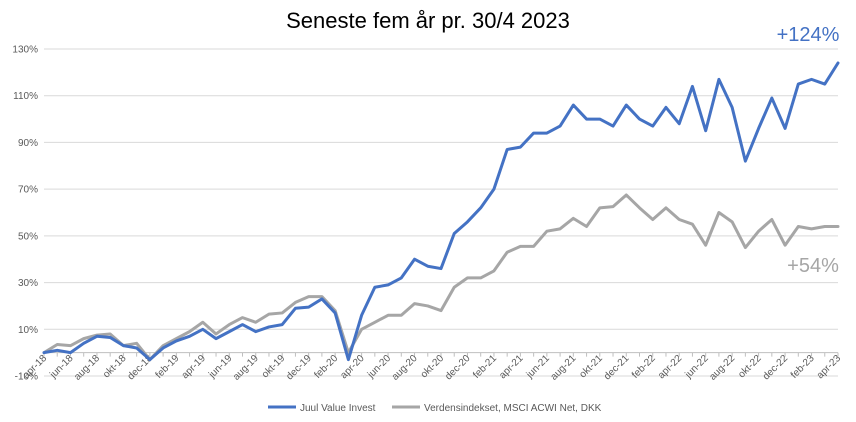 This screenshot has height=422, width=856. What do you see at coordinates (644, 367) in the screenshot?
I see `x-tick-label: feb-22` at bounding box center [644, 367].